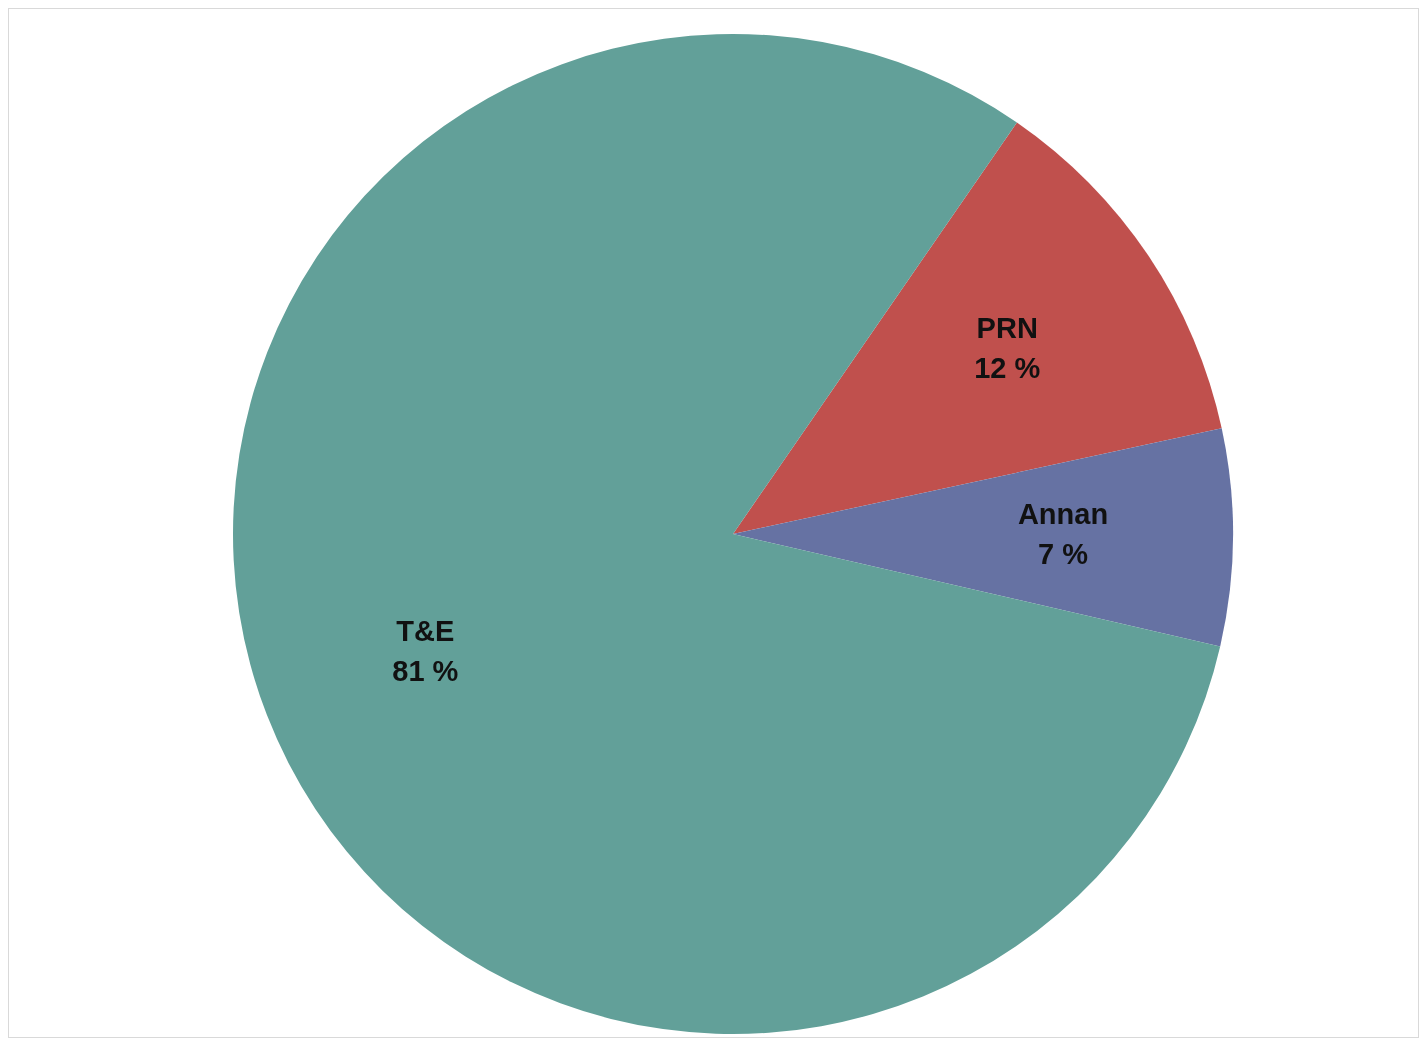  Describe the element at coordinates (425, 631) in the screenshot. I see `slice-label: T&E` at that location.